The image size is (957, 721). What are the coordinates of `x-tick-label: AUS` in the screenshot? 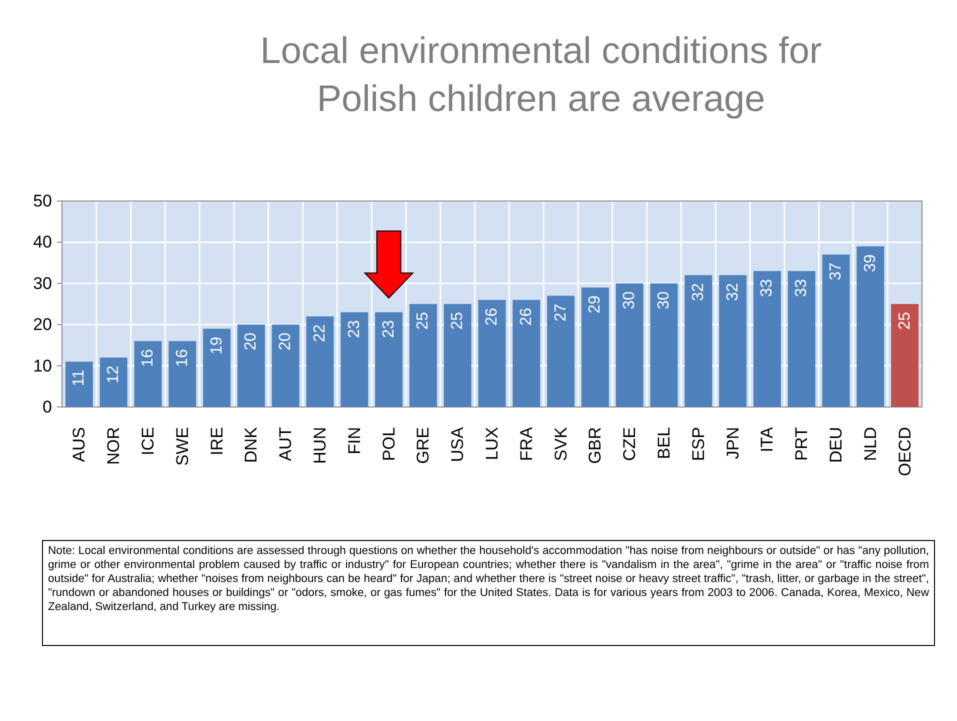 It's located at (79, 444).